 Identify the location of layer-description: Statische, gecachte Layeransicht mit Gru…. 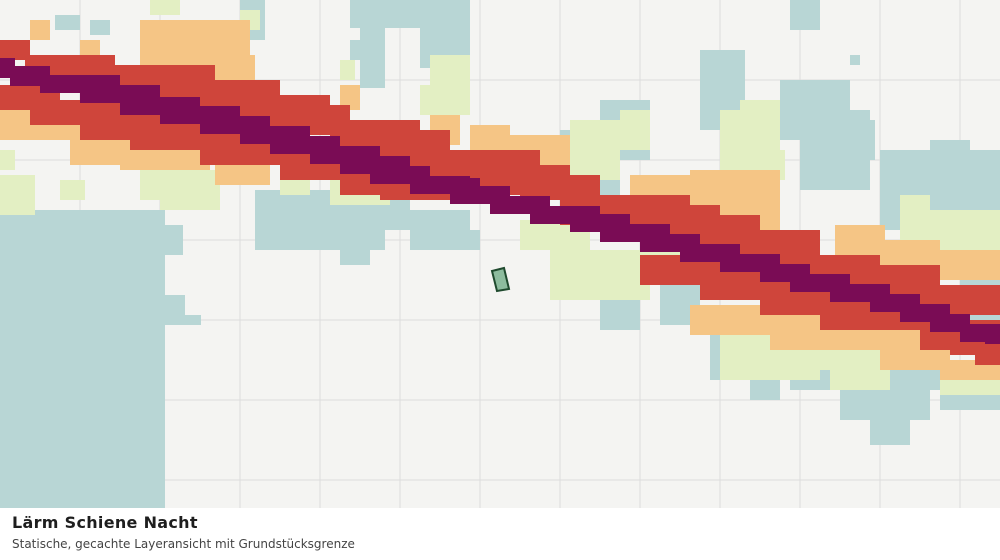
(183, 544).